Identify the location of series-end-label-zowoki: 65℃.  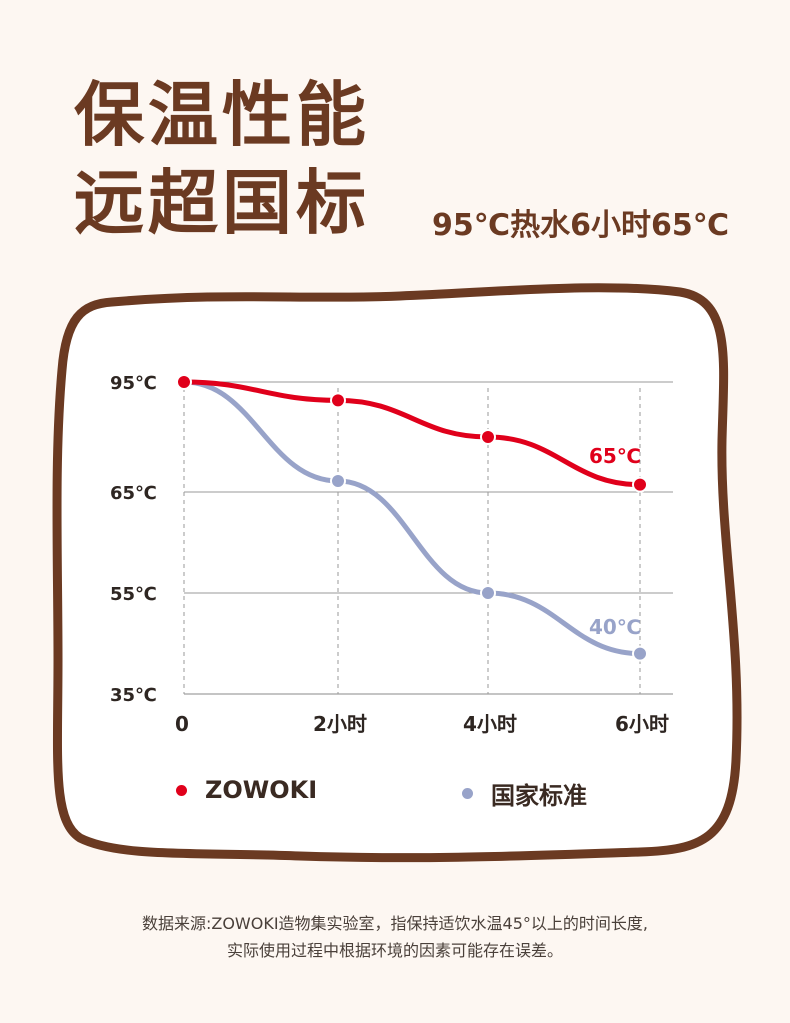
(615, 456).